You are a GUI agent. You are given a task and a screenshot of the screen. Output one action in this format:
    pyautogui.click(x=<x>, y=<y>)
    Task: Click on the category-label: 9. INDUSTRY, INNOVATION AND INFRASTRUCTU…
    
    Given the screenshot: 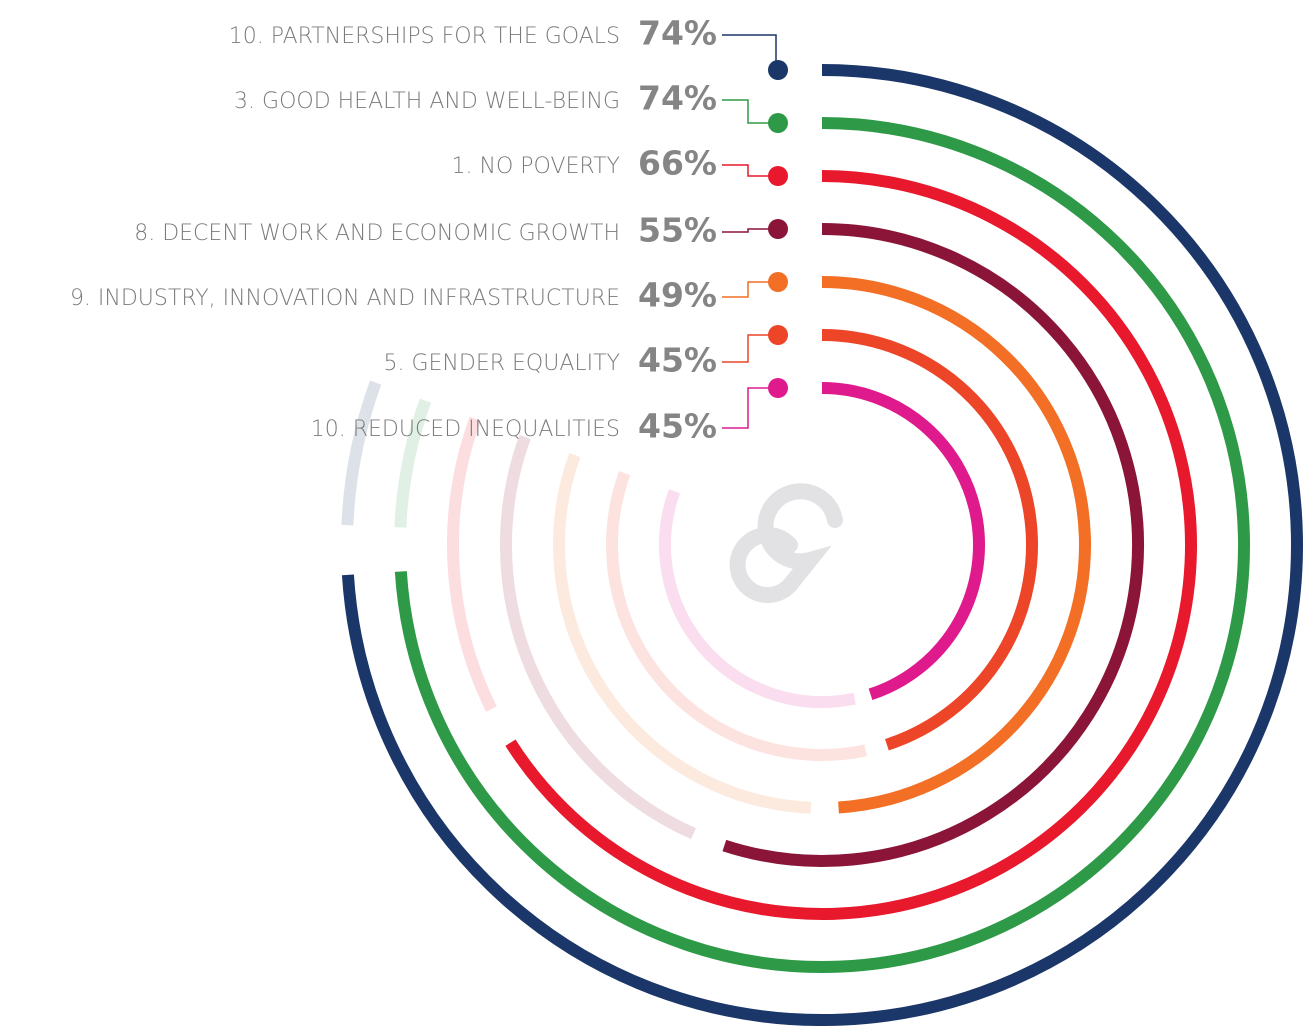 What is the action you would take?
    pyautogui.click(x=345, y=298)
    